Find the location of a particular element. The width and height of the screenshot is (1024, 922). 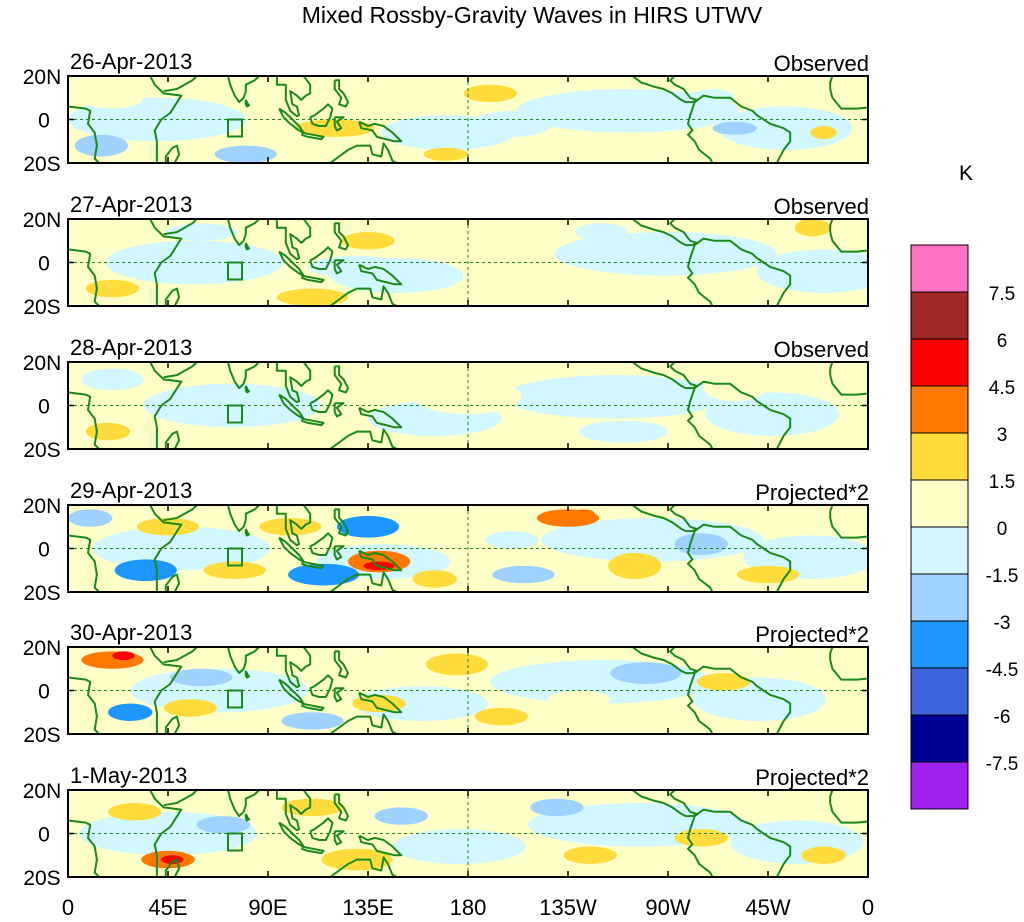

x-tick-label: 90E is located at coordinates (267, 907).